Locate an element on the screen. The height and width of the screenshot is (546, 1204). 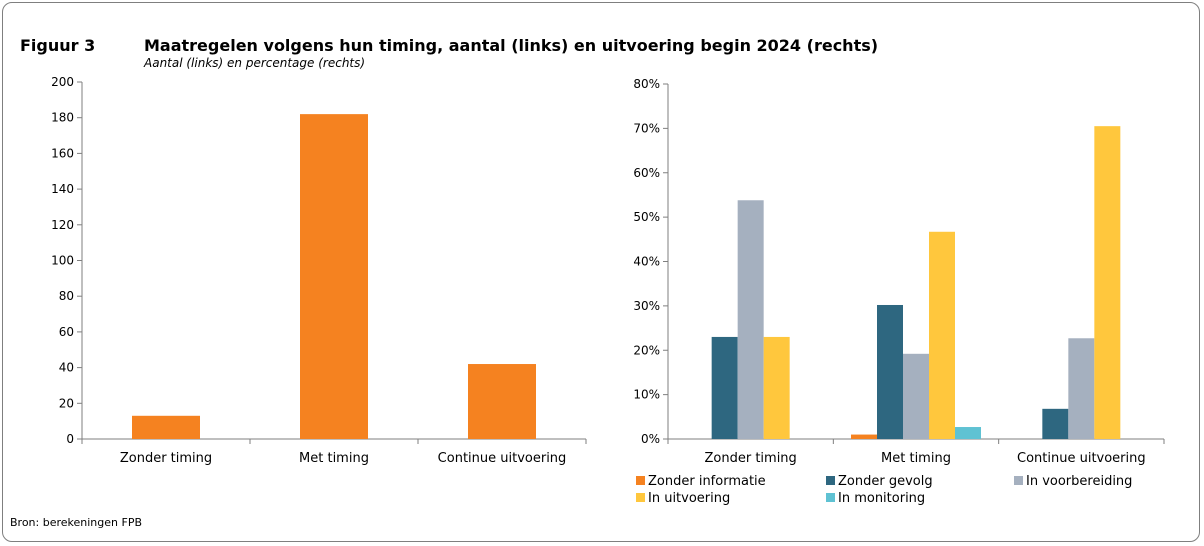
left-y-tick-label: 140 is located at coordinates (62, 189).